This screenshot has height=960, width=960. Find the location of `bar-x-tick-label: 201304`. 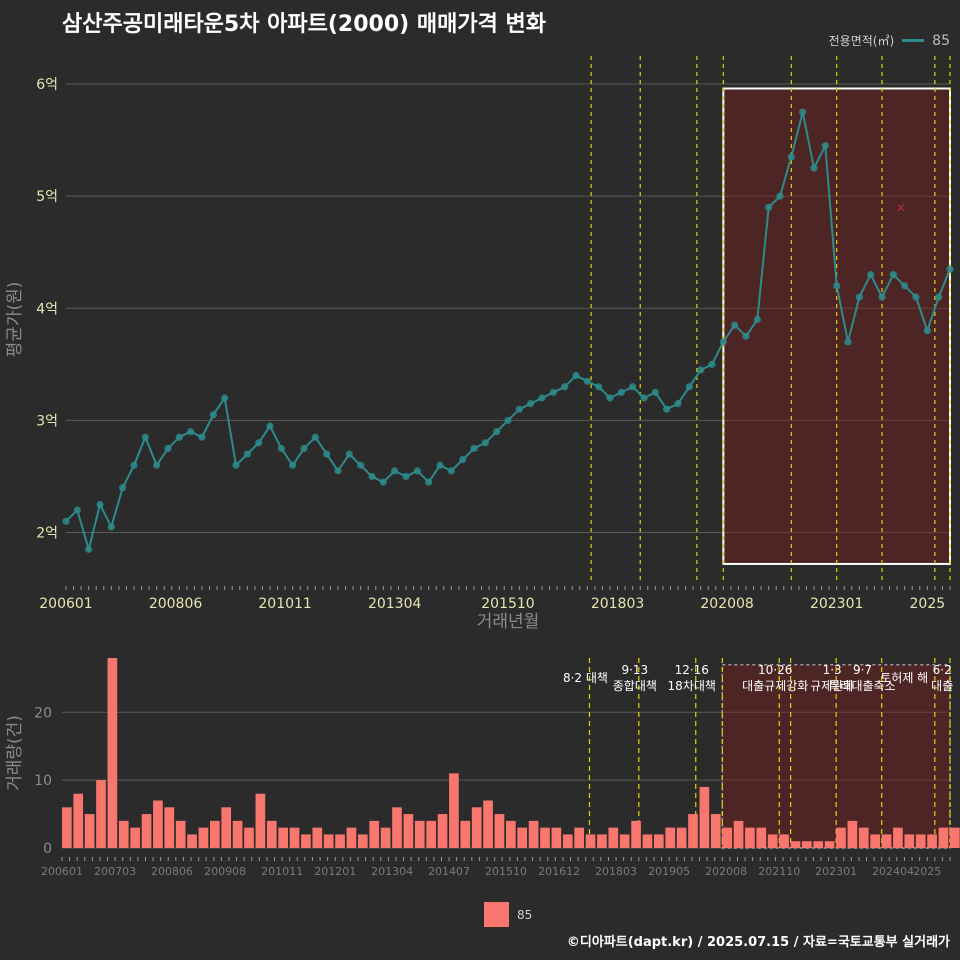

bar-x-tick-label: 201304 is located at coordinates (392, 871).